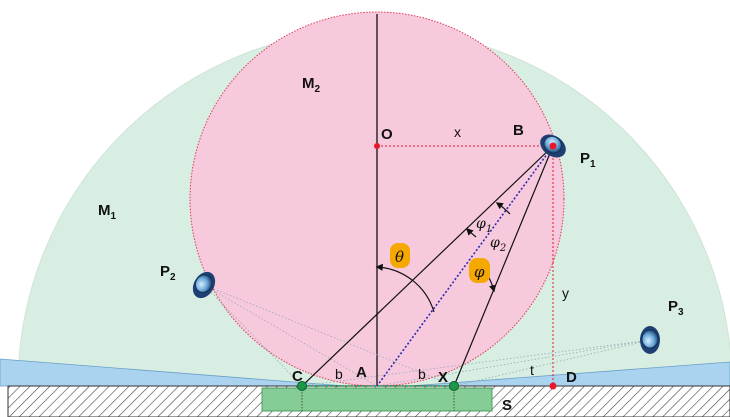 This screenshot has height=417, width=730. What do you see at coordinates (387, 134) in the screenshot?
I see `label-o: O` at bounding box center [387, 134].